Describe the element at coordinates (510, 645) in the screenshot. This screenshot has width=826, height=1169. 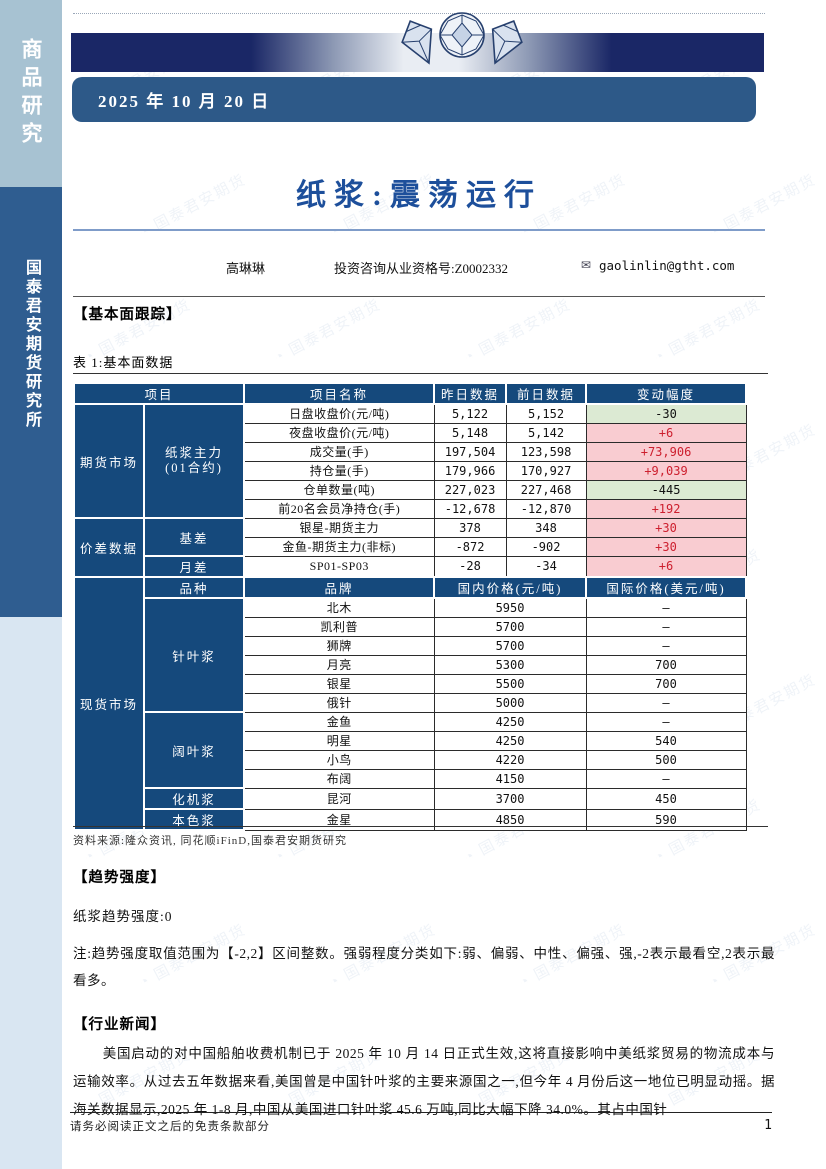
I see `cell-domestic-price: 5700` at that location.